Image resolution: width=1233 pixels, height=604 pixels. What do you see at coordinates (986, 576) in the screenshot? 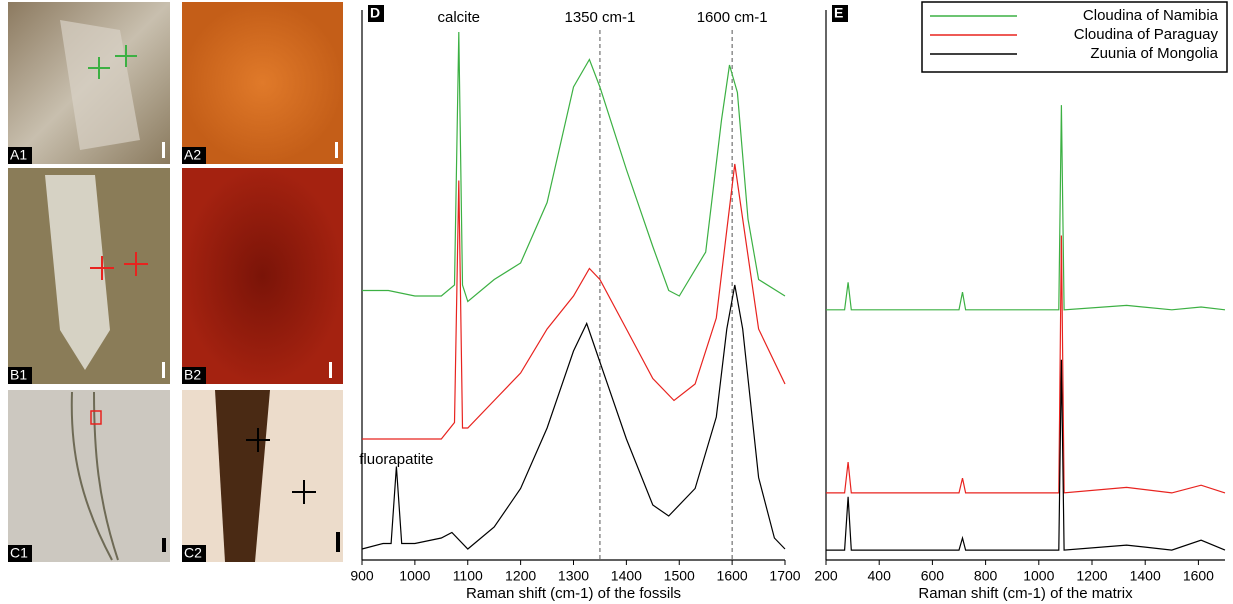
I see `x-tick-label: 800` at bounding box center [986, 576].